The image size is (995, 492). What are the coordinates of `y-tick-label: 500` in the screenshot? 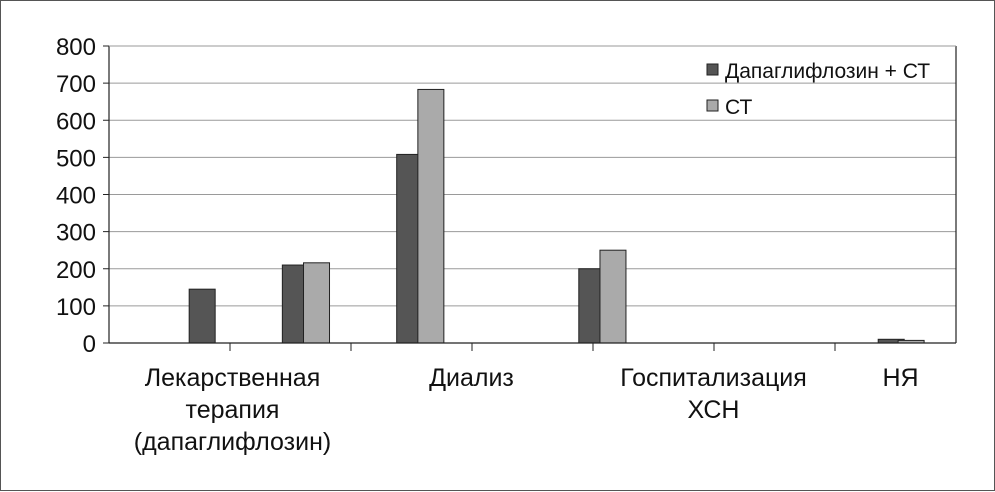 It's located at (76, 158).